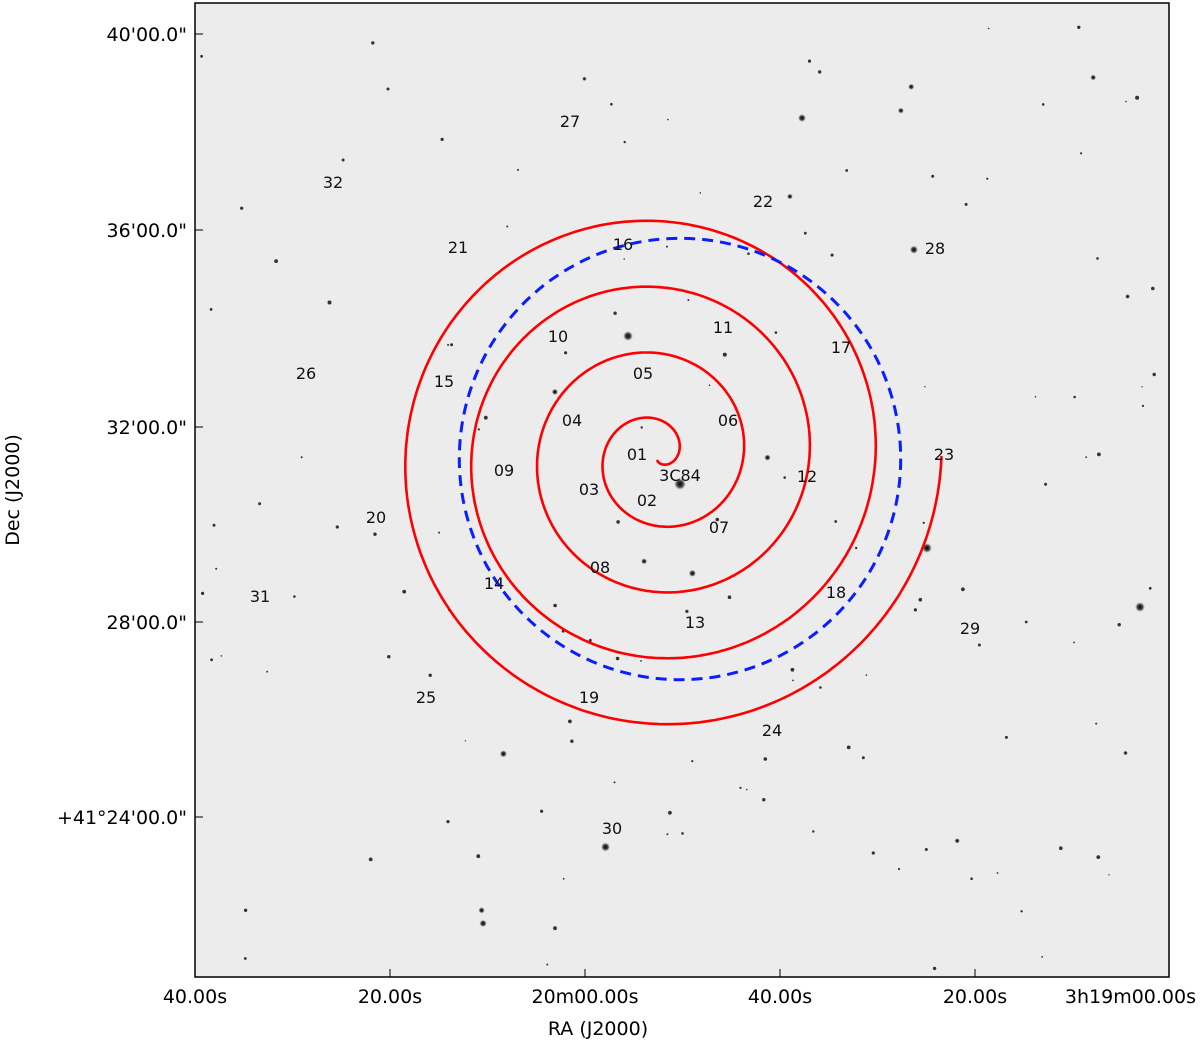 The height and width of the screenshot is (1044, 1200). I want to click on pointing-label-02: 02, so click(647, 500).